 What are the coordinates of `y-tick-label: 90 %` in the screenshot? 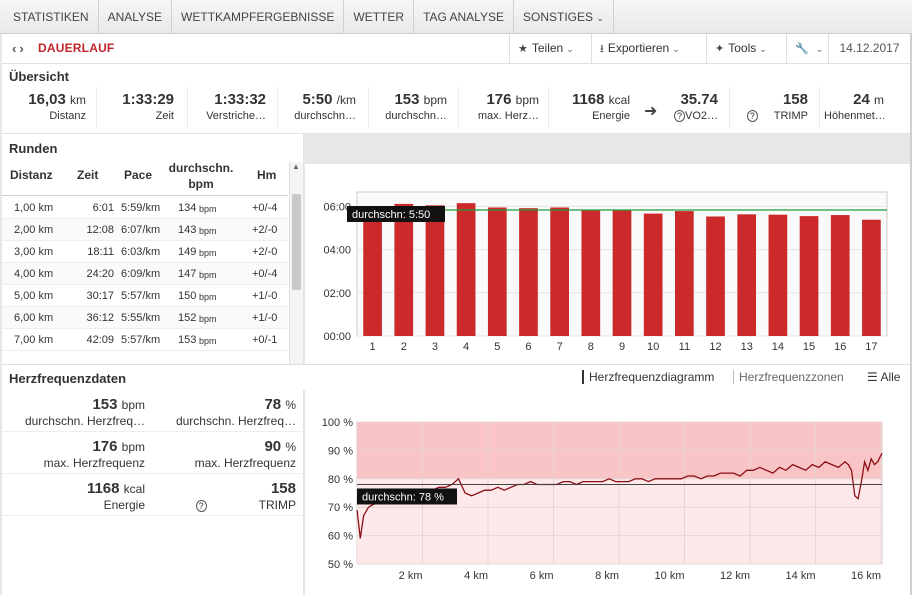 It's located at (340, 451).